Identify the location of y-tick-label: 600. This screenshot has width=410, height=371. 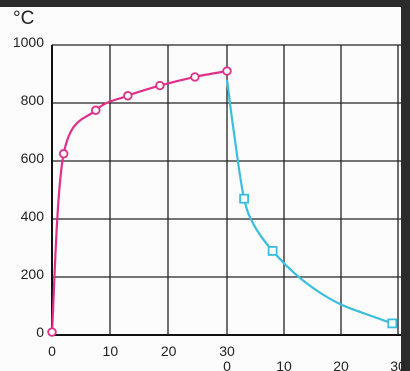
(33, 158).